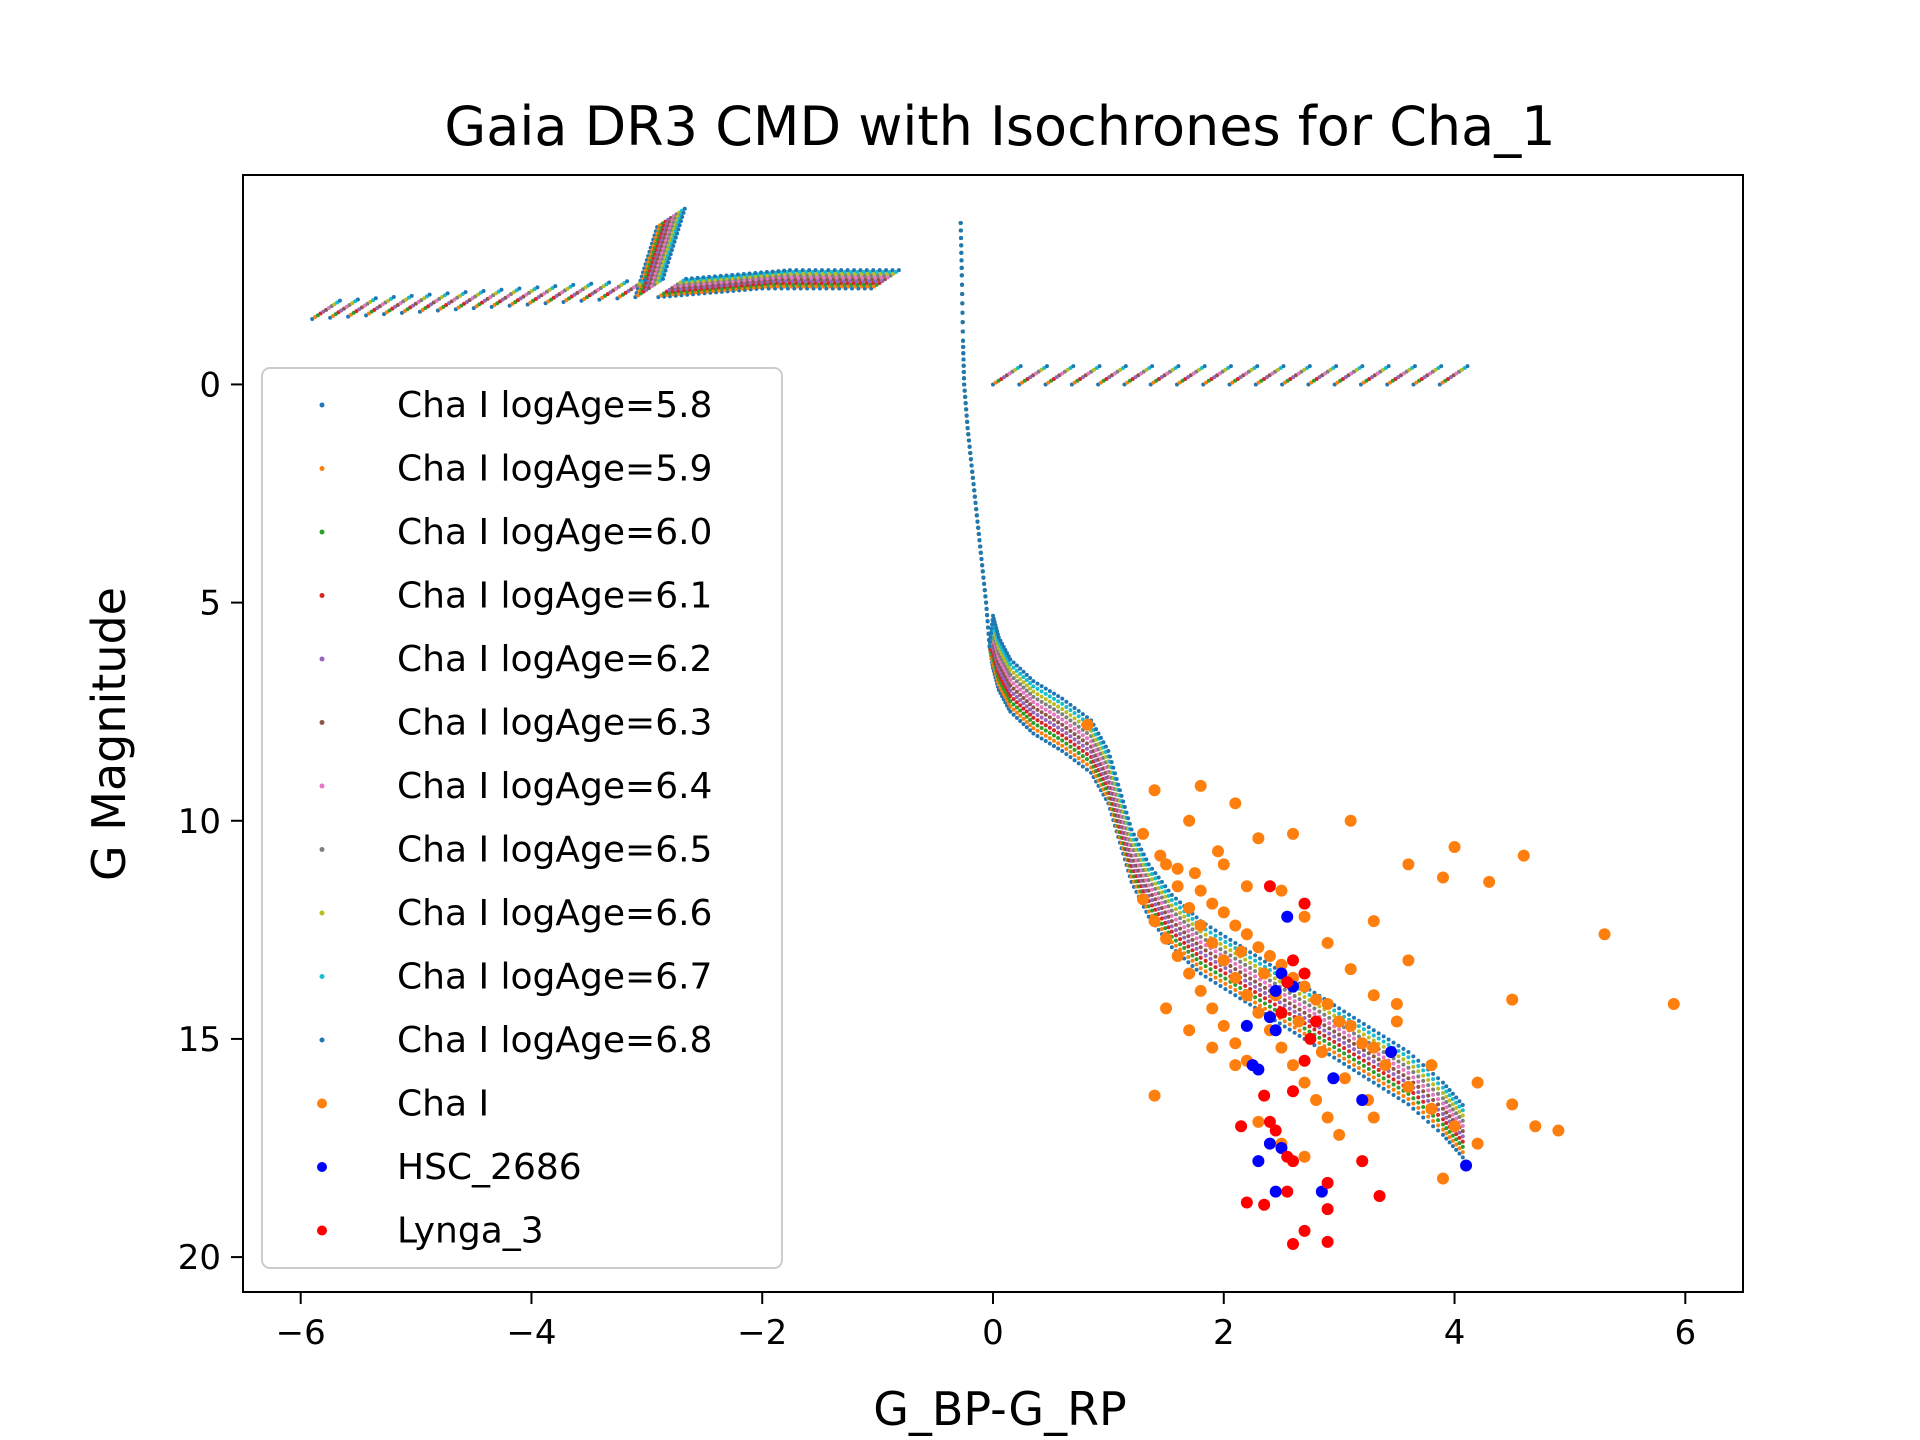 The image size is (1920, 1440). I want to click on legend-label: Cha I logAge=6.3, so click(554, 723).